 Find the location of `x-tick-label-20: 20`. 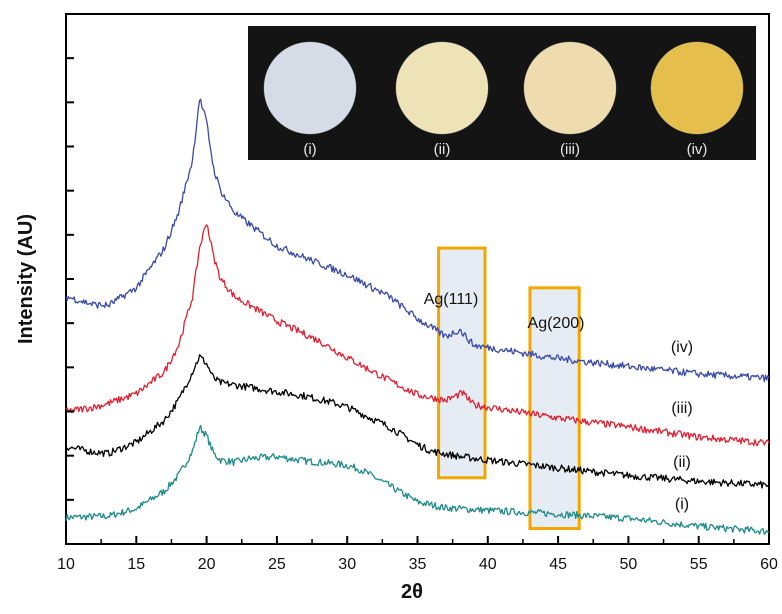

x-tick-label-20: 20 is located at coordinates (207, 564).